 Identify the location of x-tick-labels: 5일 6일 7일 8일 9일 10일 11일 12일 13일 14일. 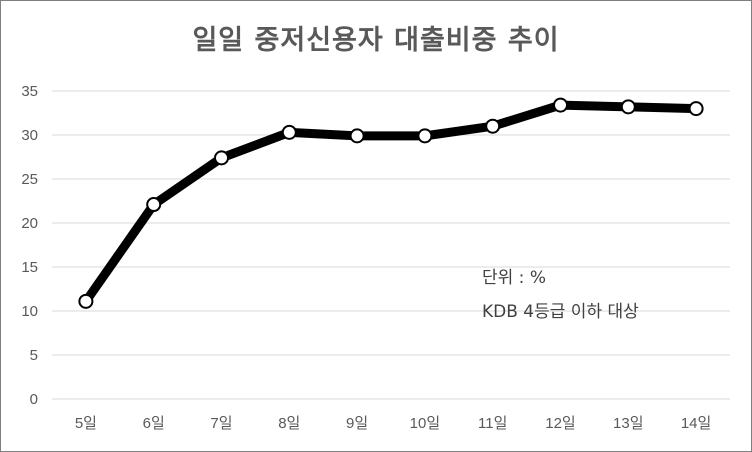
(393, 423).